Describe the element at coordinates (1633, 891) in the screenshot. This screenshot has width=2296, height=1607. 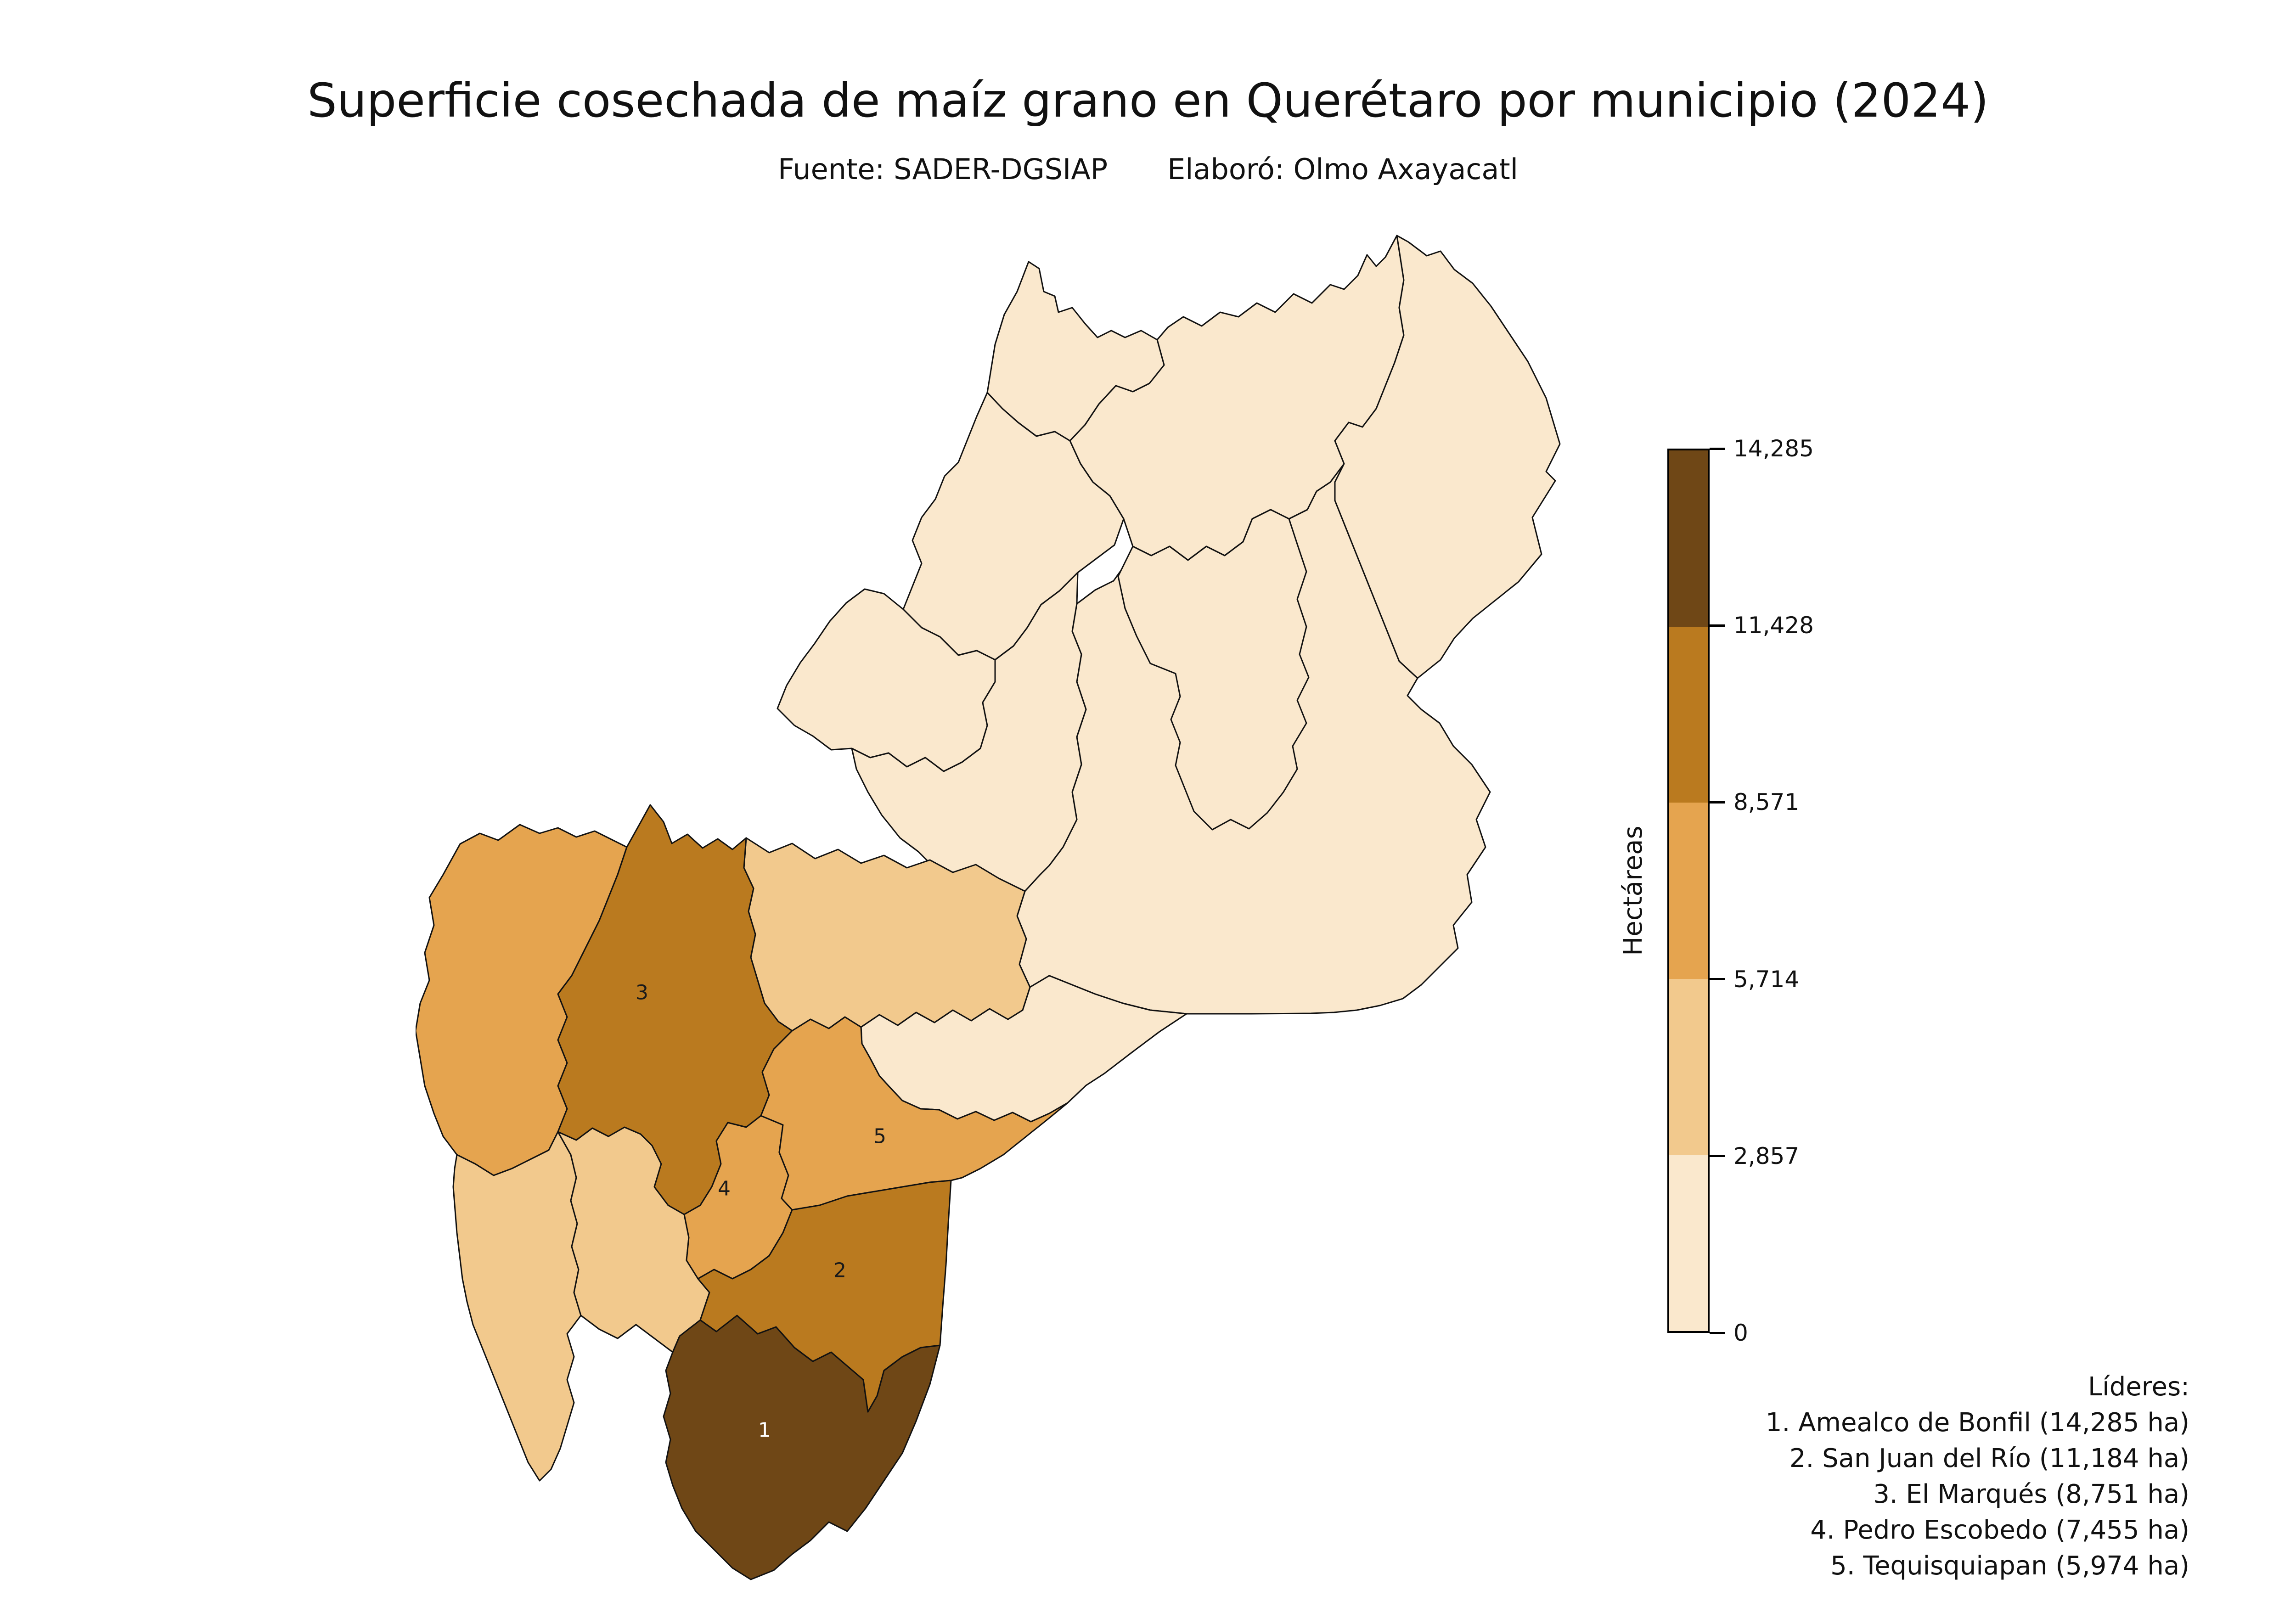
I see `colorbar-axis-label: Hectáreas` at that location.